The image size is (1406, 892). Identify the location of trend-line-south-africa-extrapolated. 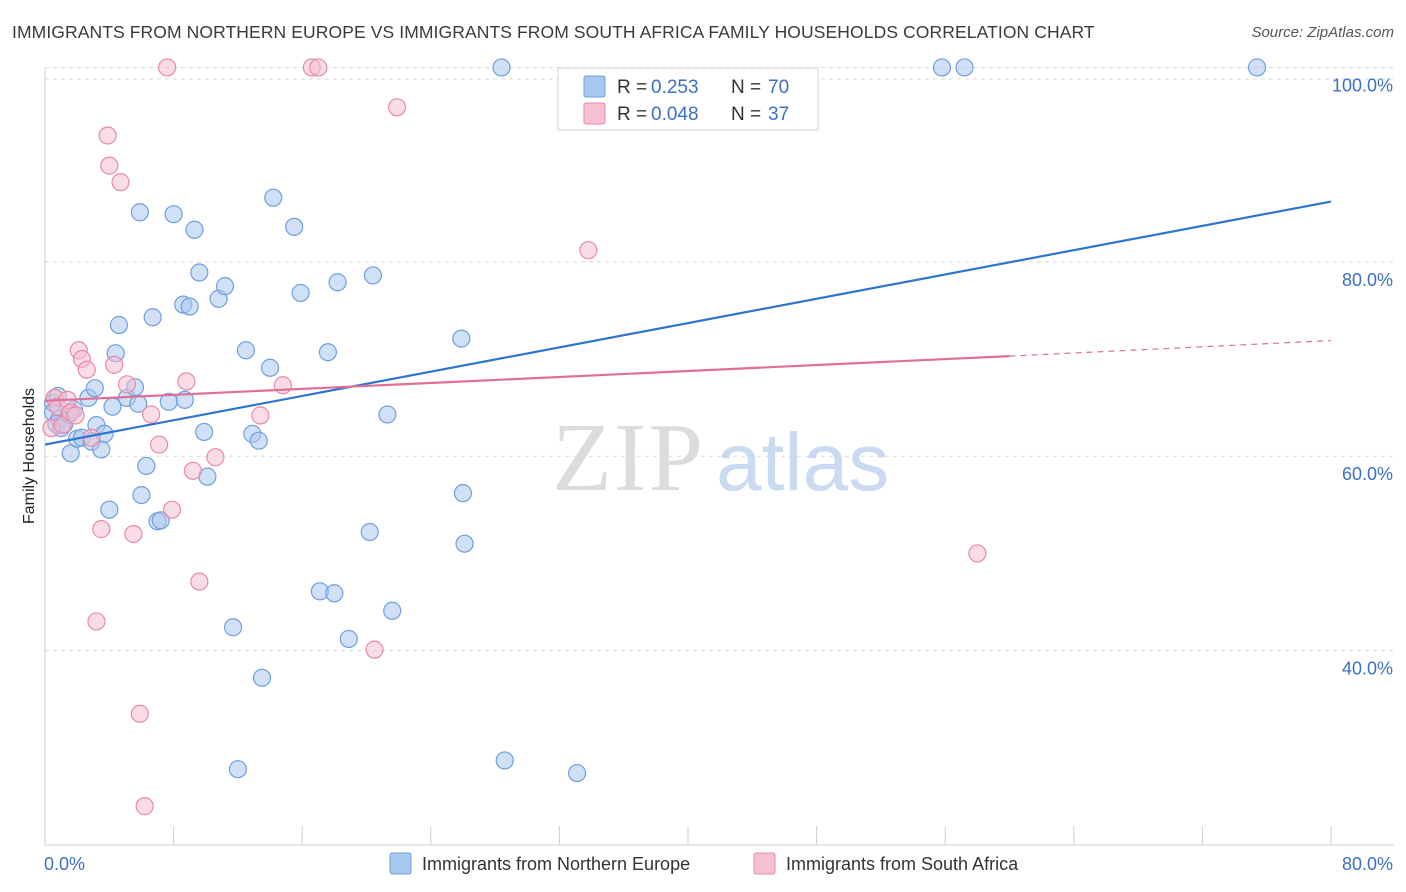
(1170, 348).